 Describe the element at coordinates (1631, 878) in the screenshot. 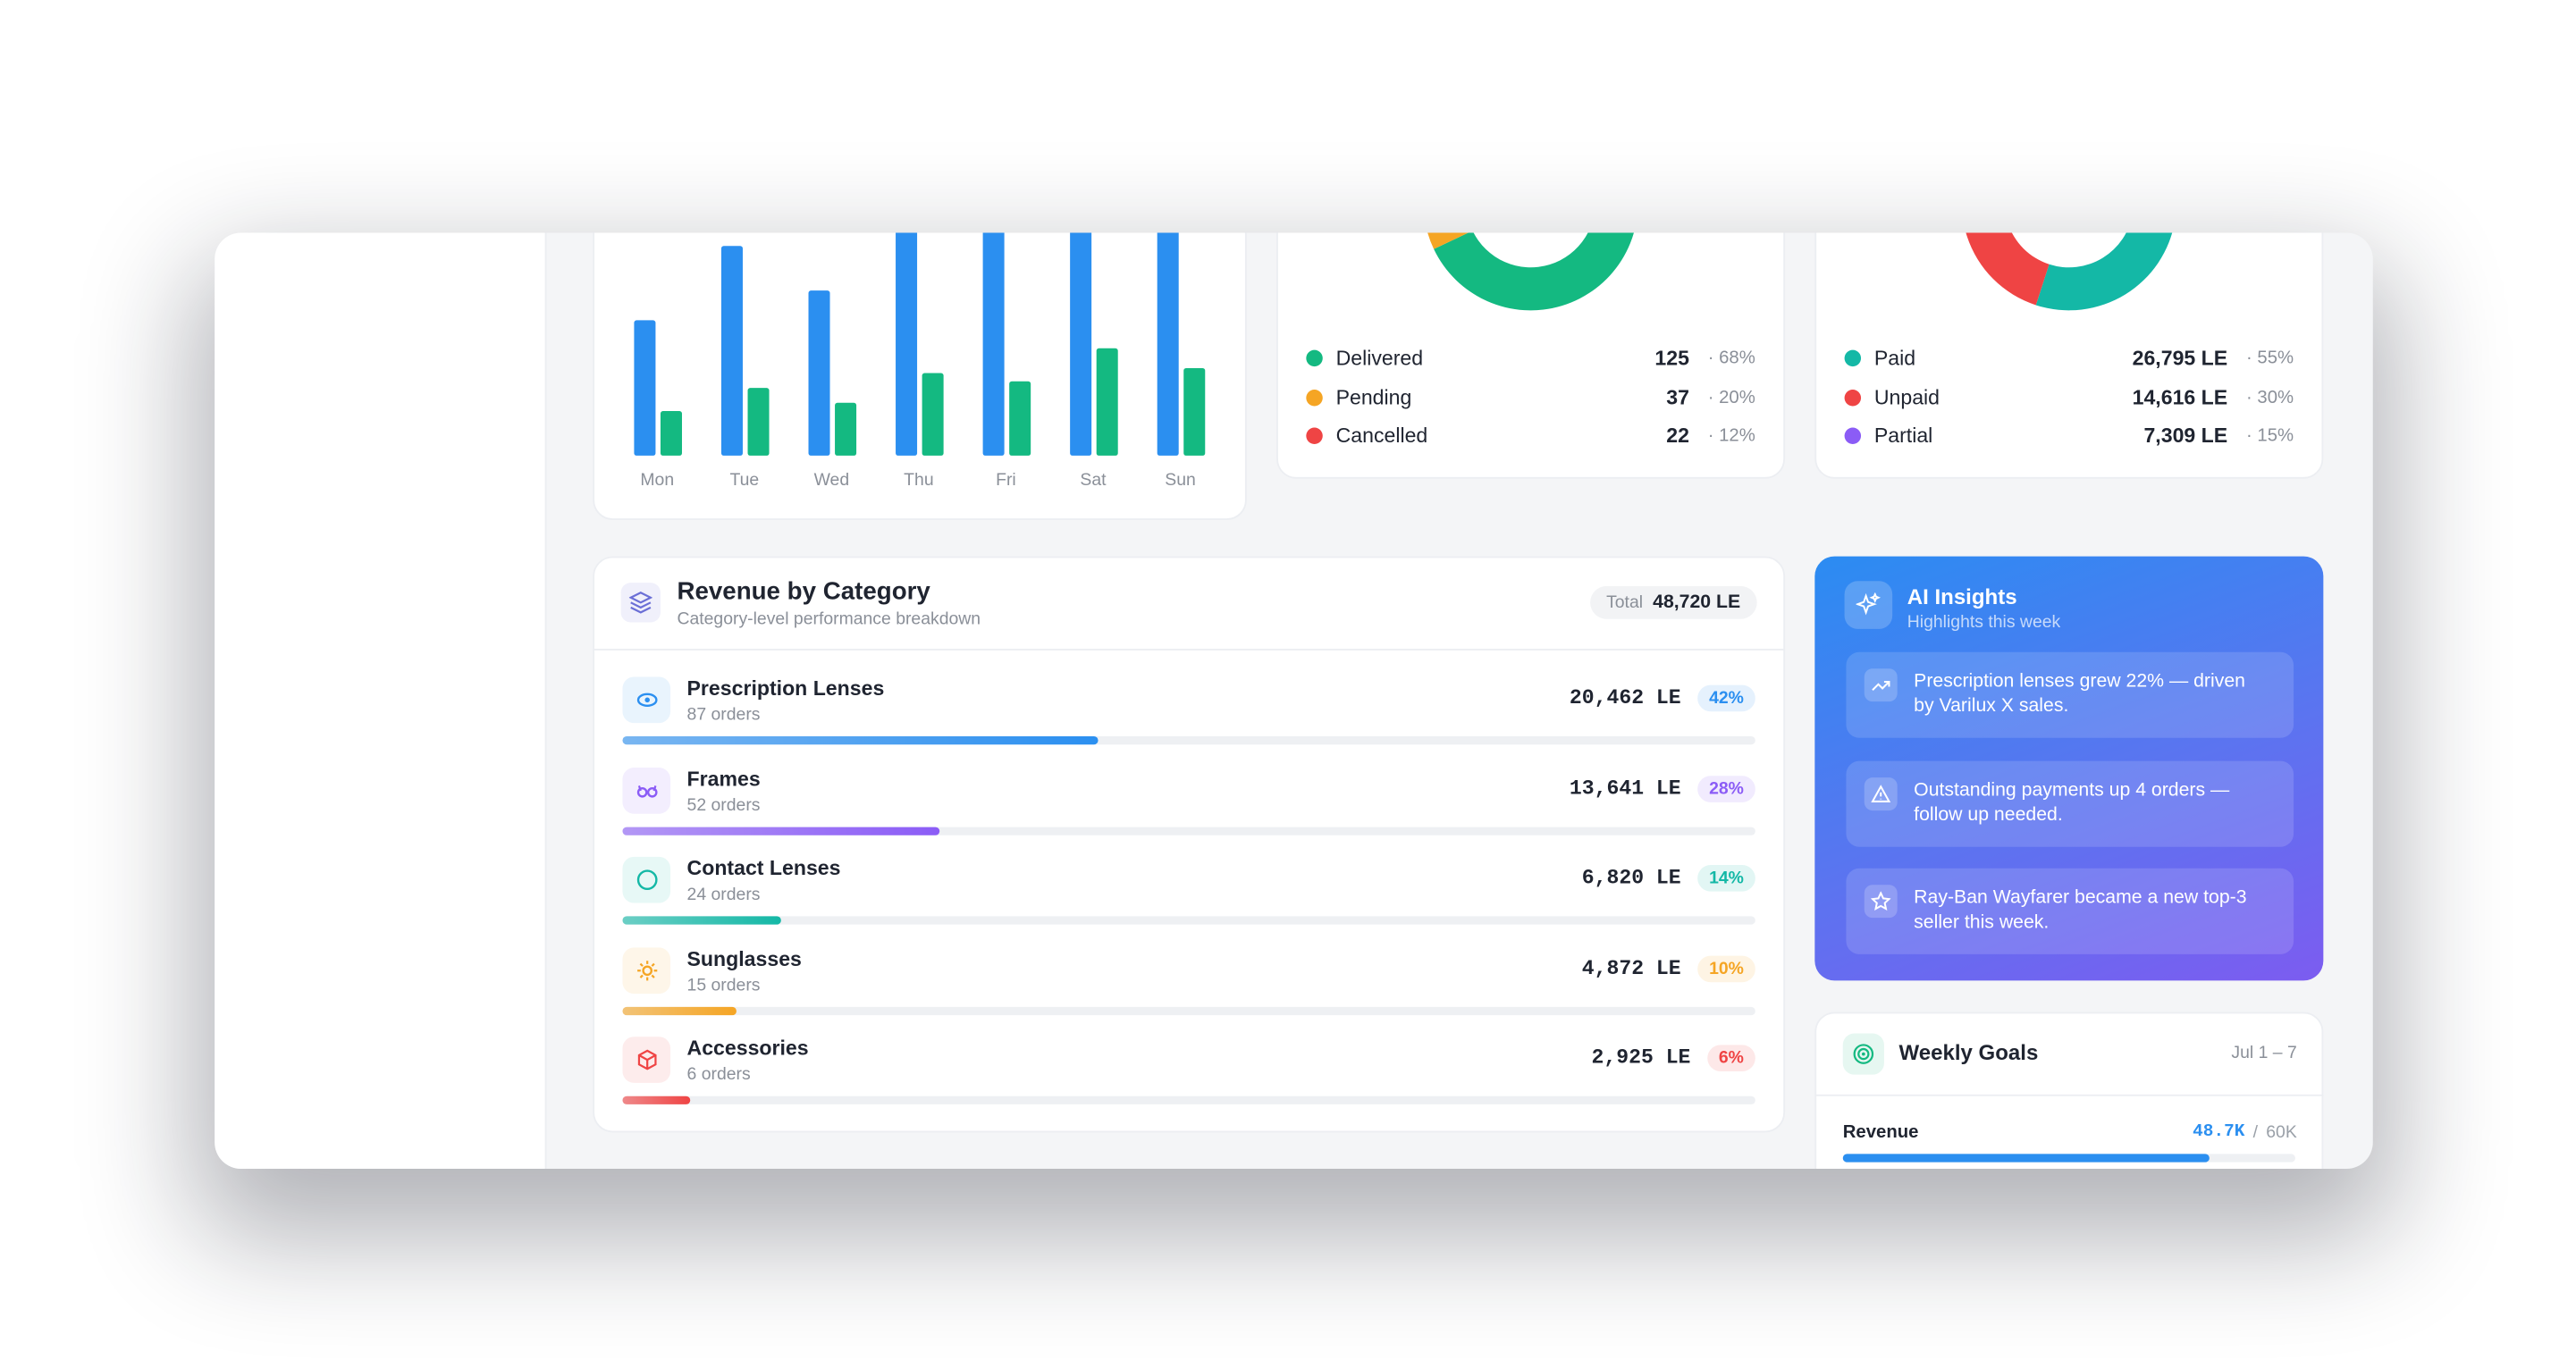

I see `category-amount: 6,820 LE` at that location.